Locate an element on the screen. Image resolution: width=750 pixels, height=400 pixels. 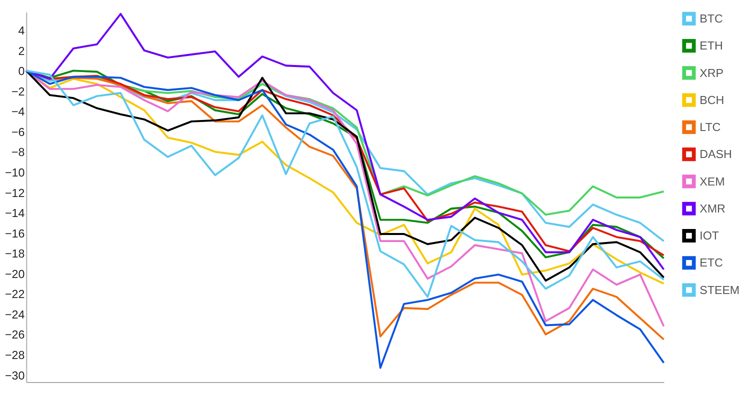
y-tick-label: −26 is located at coordinates (15, 335).